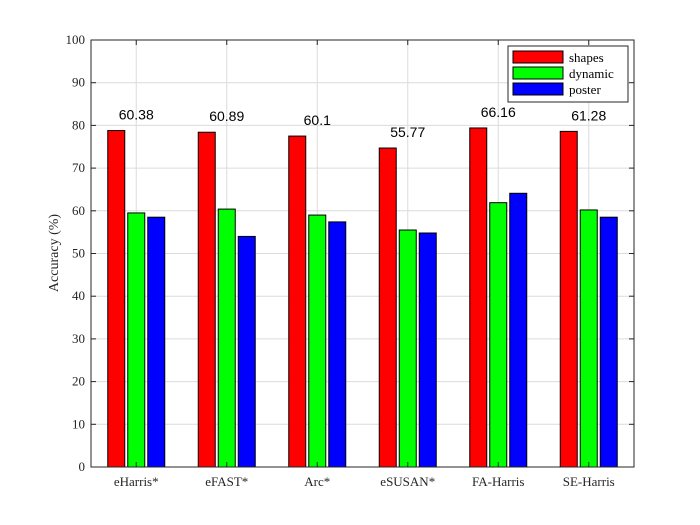 This screenshot has width=700, height=525. Describe the element at coordinates (76, 39) in the screenshot. I see `y-tick-label: 100` at that location.